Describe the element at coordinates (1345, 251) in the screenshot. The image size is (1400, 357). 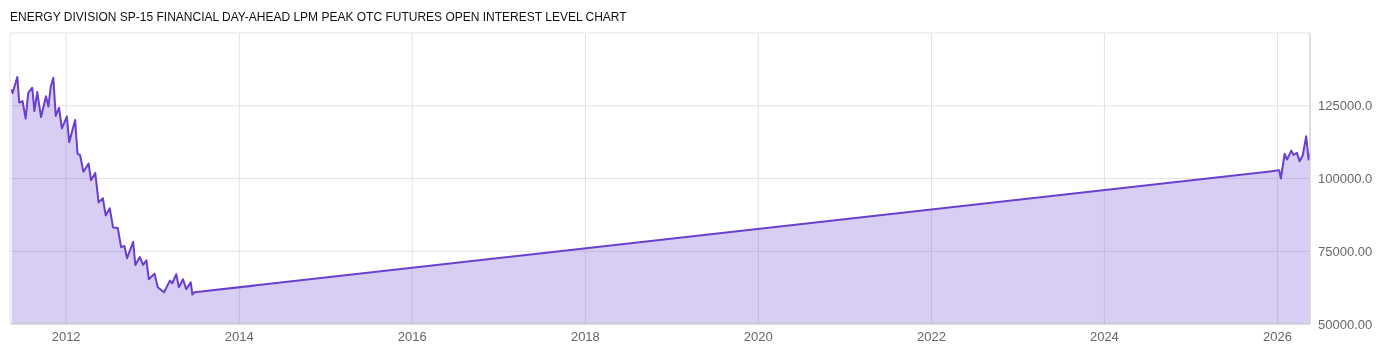
I see `y-tick-label: 75000.00` at that location.